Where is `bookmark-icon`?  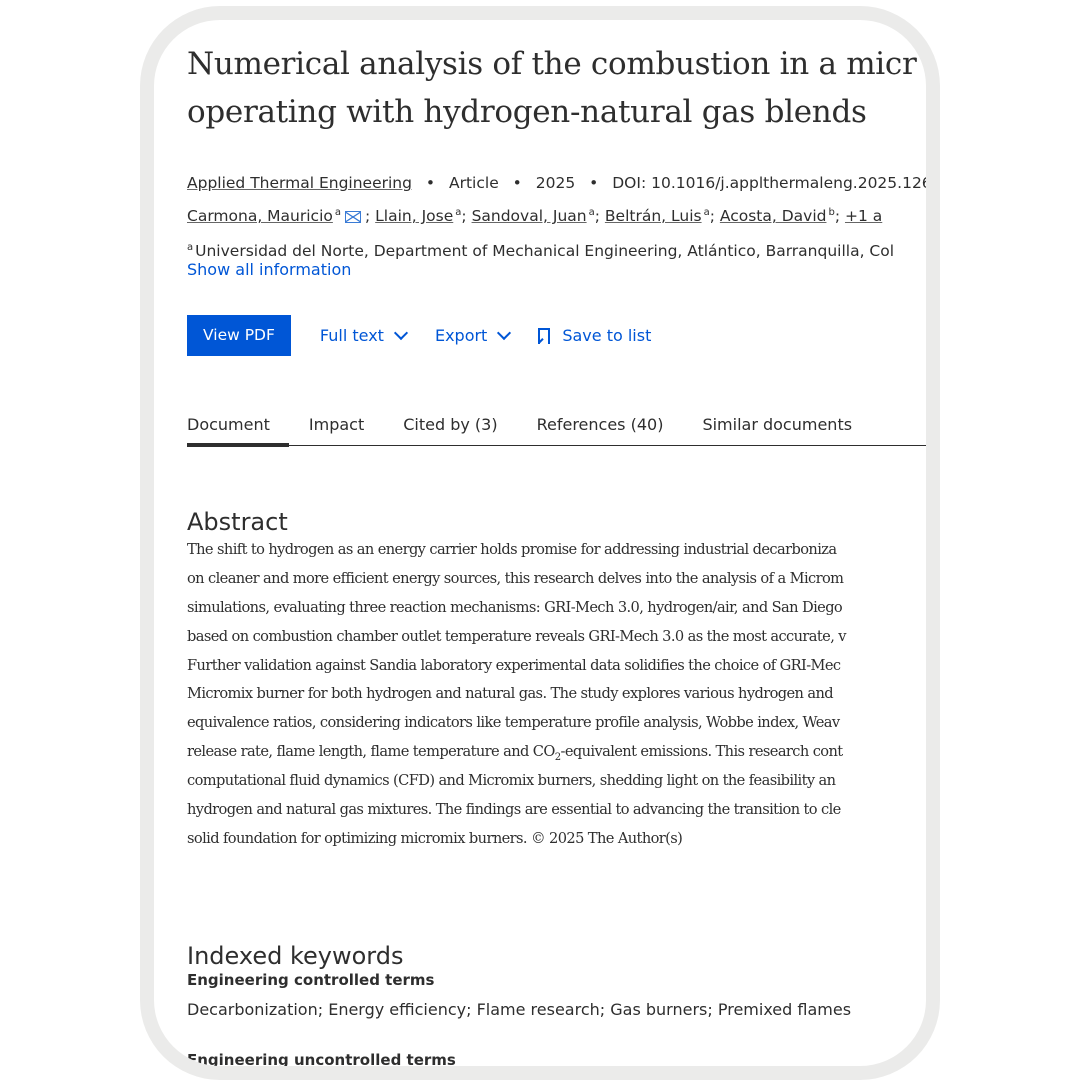 bookmark-icon is located at coordinates (544, 335).